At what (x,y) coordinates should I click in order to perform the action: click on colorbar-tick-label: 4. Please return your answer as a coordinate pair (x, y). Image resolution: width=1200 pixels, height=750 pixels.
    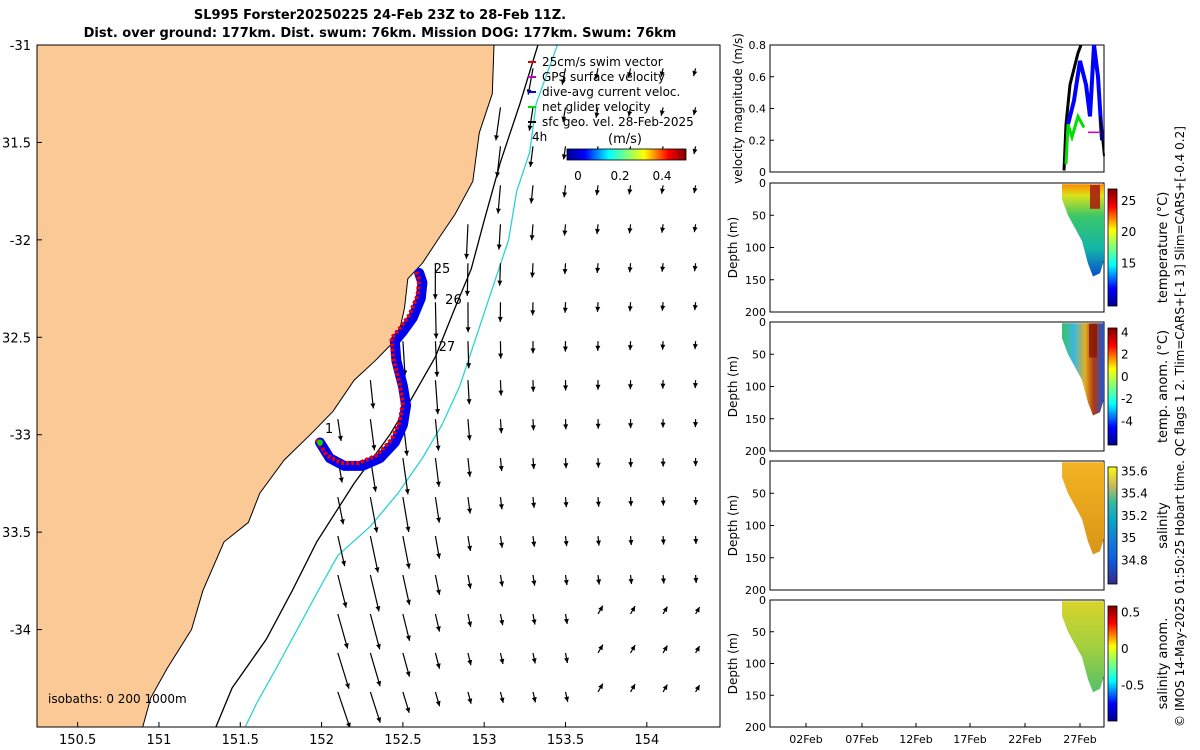
    Looking at the image, I should click on (1125, 332).